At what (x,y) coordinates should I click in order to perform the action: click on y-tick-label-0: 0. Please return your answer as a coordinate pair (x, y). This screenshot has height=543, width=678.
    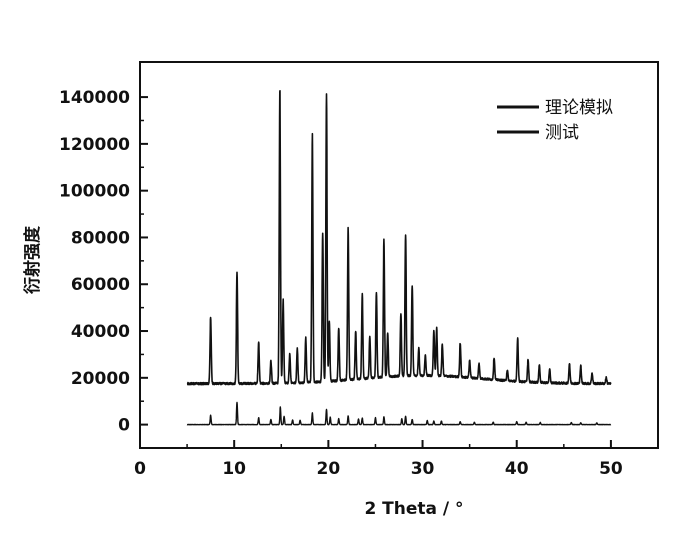
    Looking at the image, I should click on (124, 426).